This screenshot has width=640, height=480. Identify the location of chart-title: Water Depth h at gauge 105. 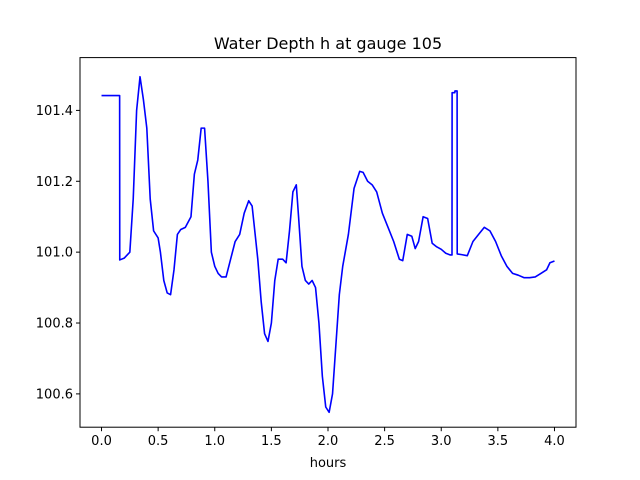
(328, 43).